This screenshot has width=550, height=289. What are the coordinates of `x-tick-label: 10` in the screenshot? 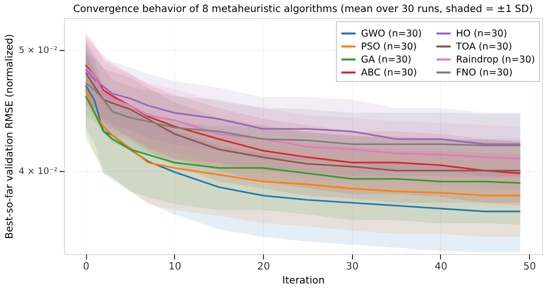 It's located at (175, 267).